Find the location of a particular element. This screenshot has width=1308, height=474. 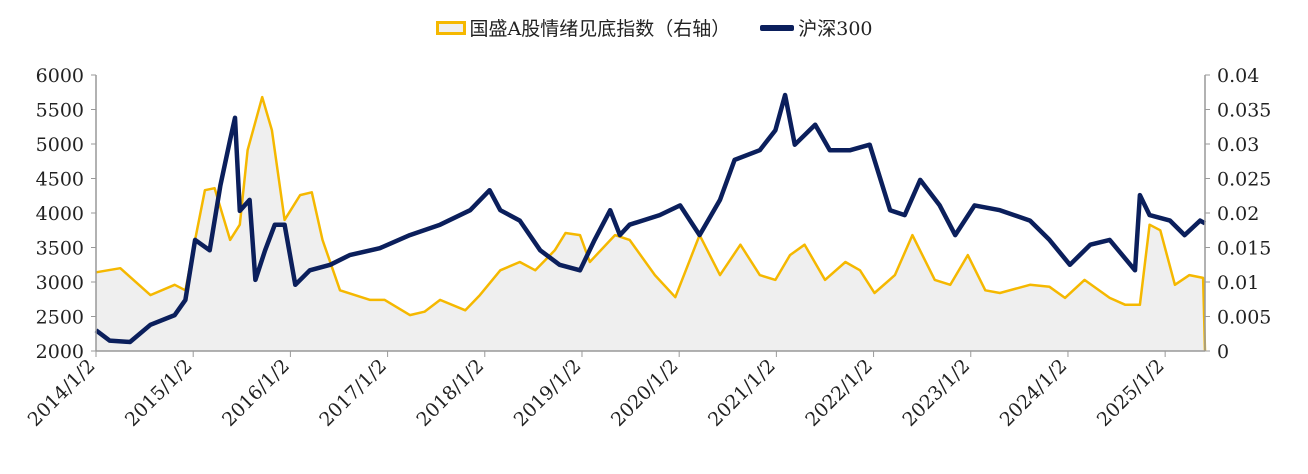

legend-item-hs300: 沪深300 is located at coordinates (816, 27).